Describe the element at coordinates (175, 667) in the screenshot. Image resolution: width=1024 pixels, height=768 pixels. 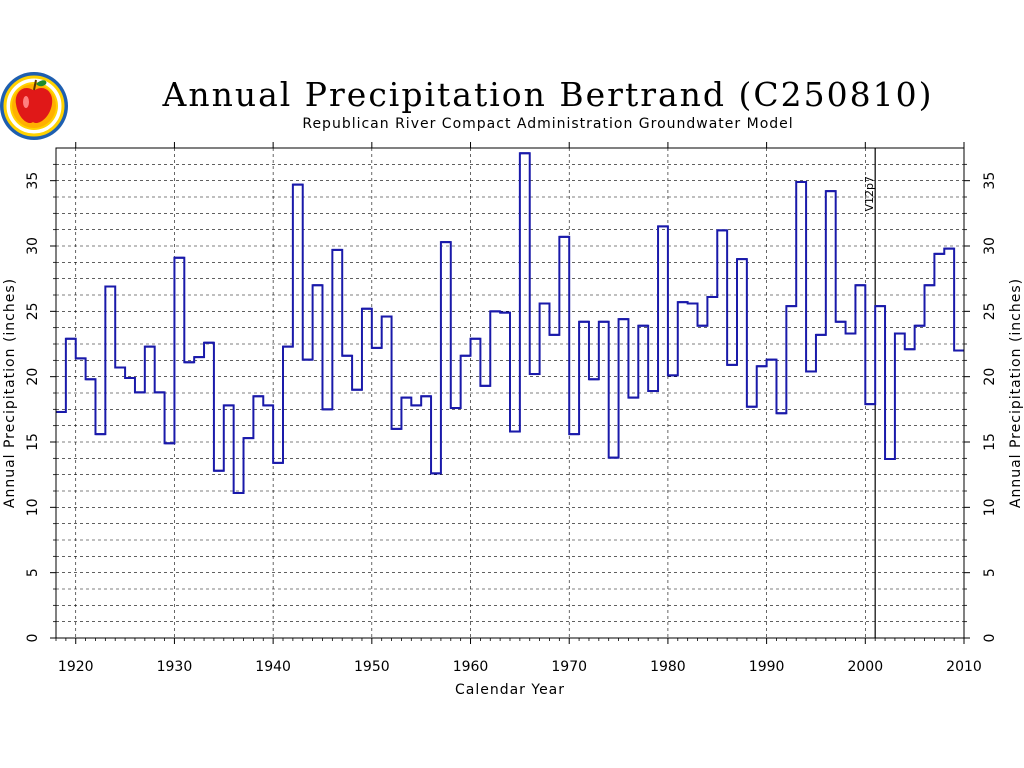
I see `x-tick-label: 1930` at that location.